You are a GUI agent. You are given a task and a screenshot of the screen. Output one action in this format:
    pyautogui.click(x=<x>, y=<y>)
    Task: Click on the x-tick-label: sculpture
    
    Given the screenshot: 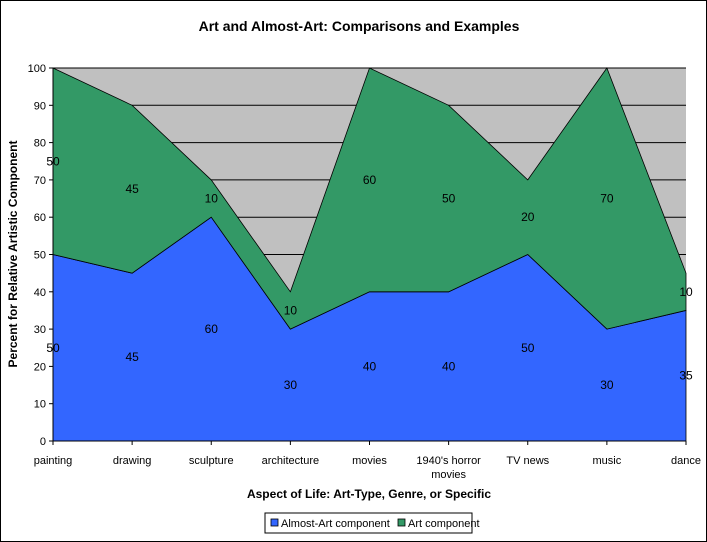 What is the action you would take?
    pyautogui.click(x=211, y=461)
    